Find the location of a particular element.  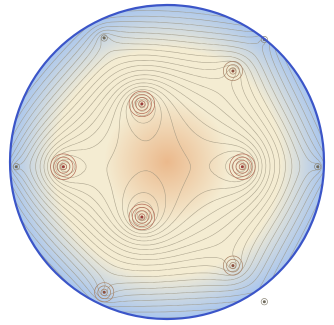

inner-bottom-point is located at coordinates (142, 217).